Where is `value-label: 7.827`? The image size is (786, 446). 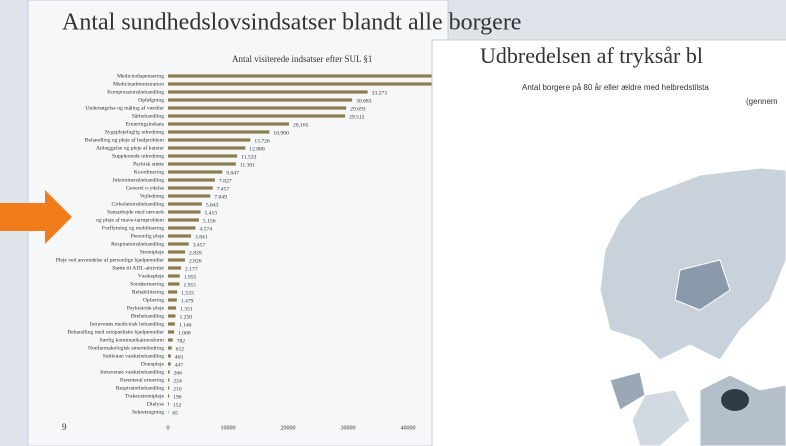 value-label: 7.827 is located at coordinates (225, 181).